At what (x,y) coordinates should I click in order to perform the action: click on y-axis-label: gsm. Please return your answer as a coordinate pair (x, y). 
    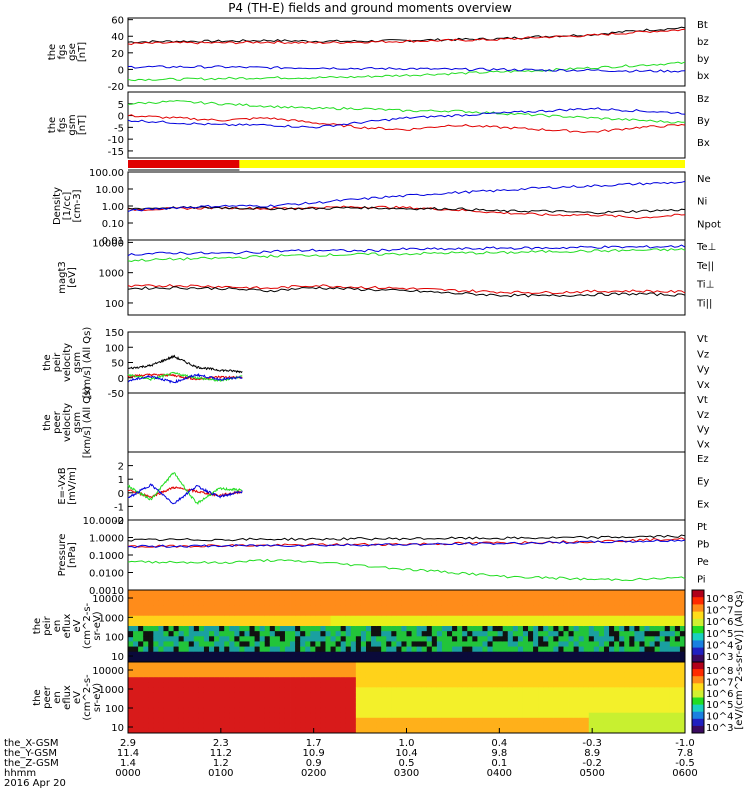
    Looking at the image, I should click on (77, 362).